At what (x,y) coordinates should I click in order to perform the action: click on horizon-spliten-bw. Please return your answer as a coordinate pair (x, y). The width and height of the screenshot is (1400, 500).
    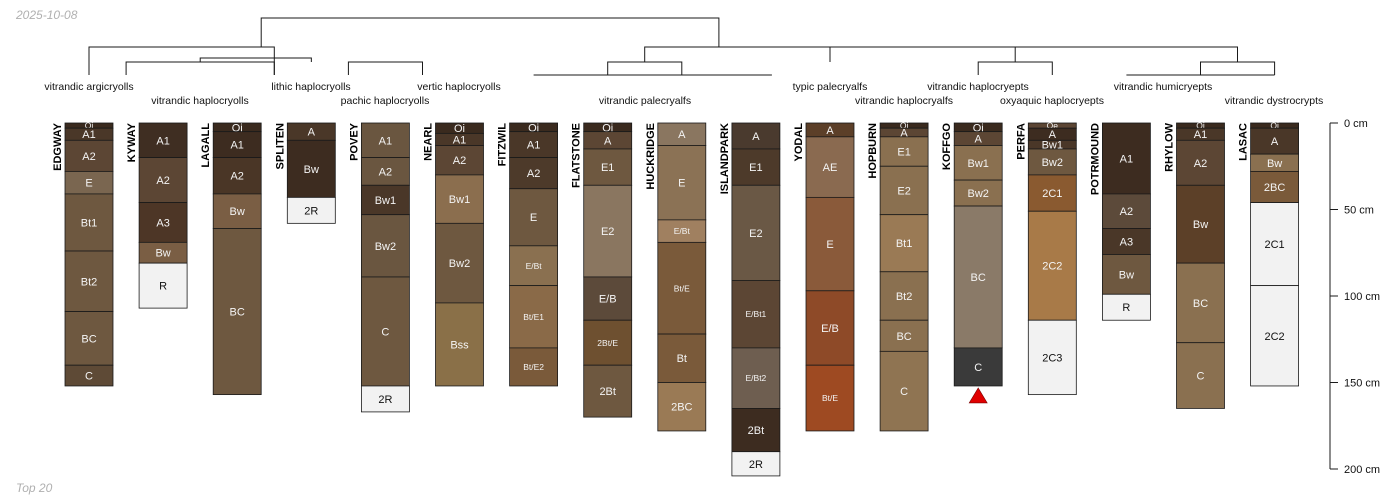
    Looking at the image, I should click on (311, 168).